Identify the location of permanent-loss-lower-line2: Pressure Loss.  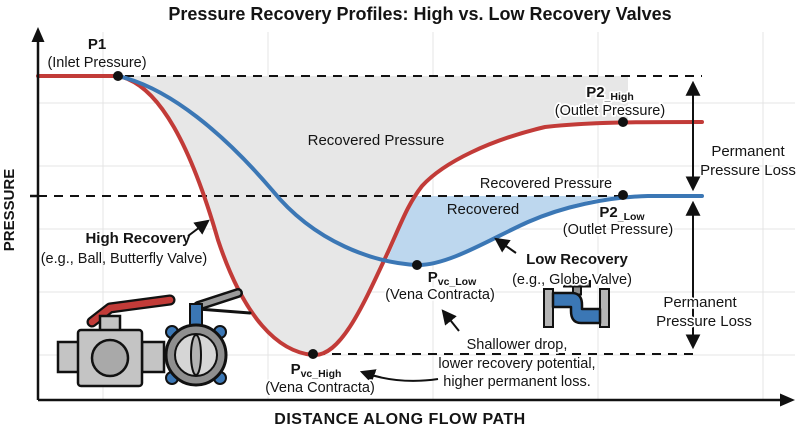
(704, 321).